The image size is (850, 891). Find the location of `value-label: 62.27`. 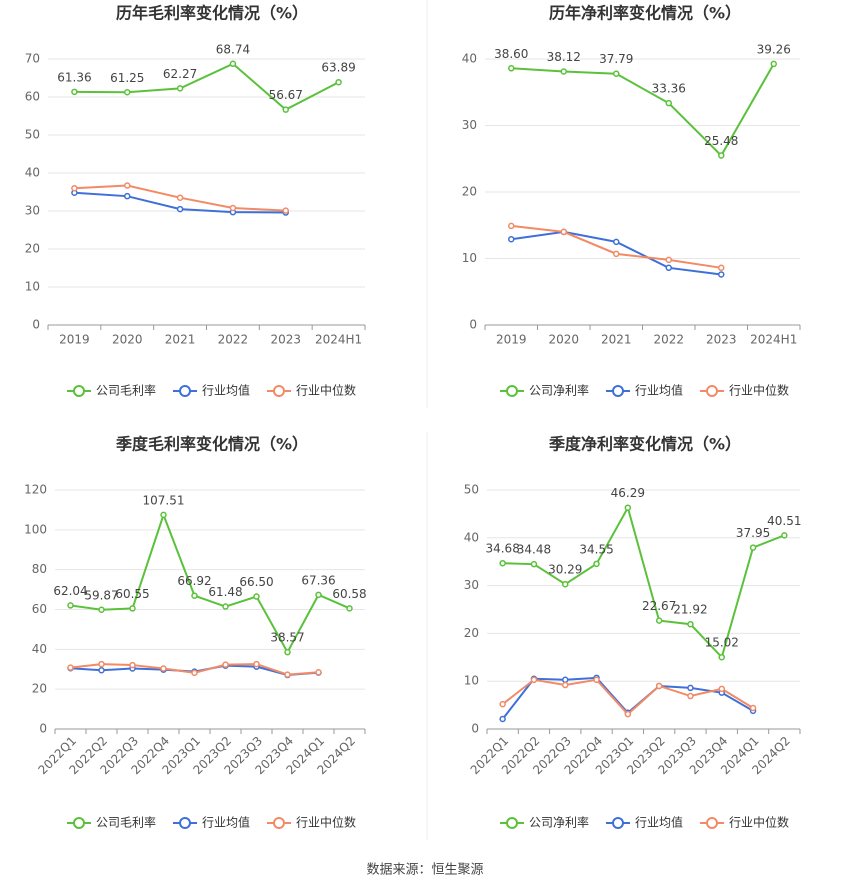

value-label: 62.27 is located at coordinates (180, 74).